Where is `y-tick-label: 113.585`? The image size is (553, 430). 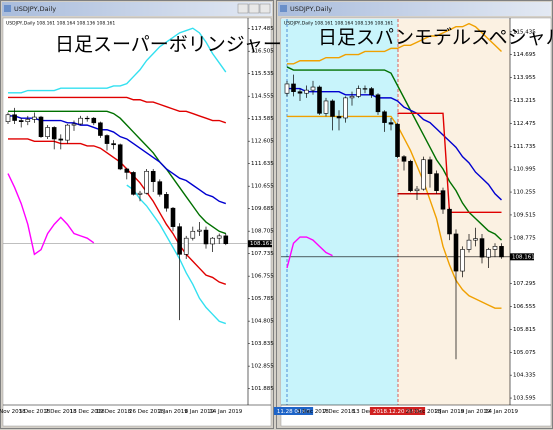
y-tick-label: 113.585 is located at coordinates (262, 119).